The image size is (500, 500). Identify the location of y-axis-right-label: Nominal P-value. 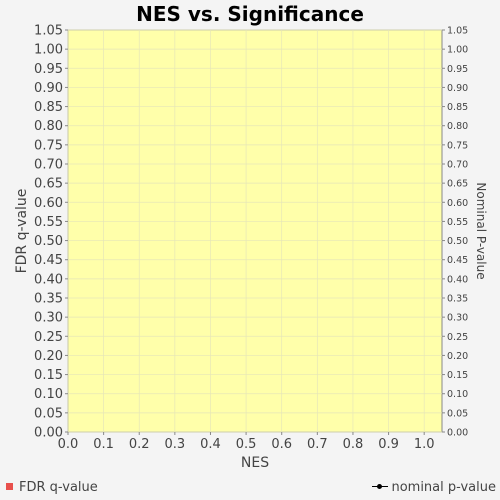
(481, 230).